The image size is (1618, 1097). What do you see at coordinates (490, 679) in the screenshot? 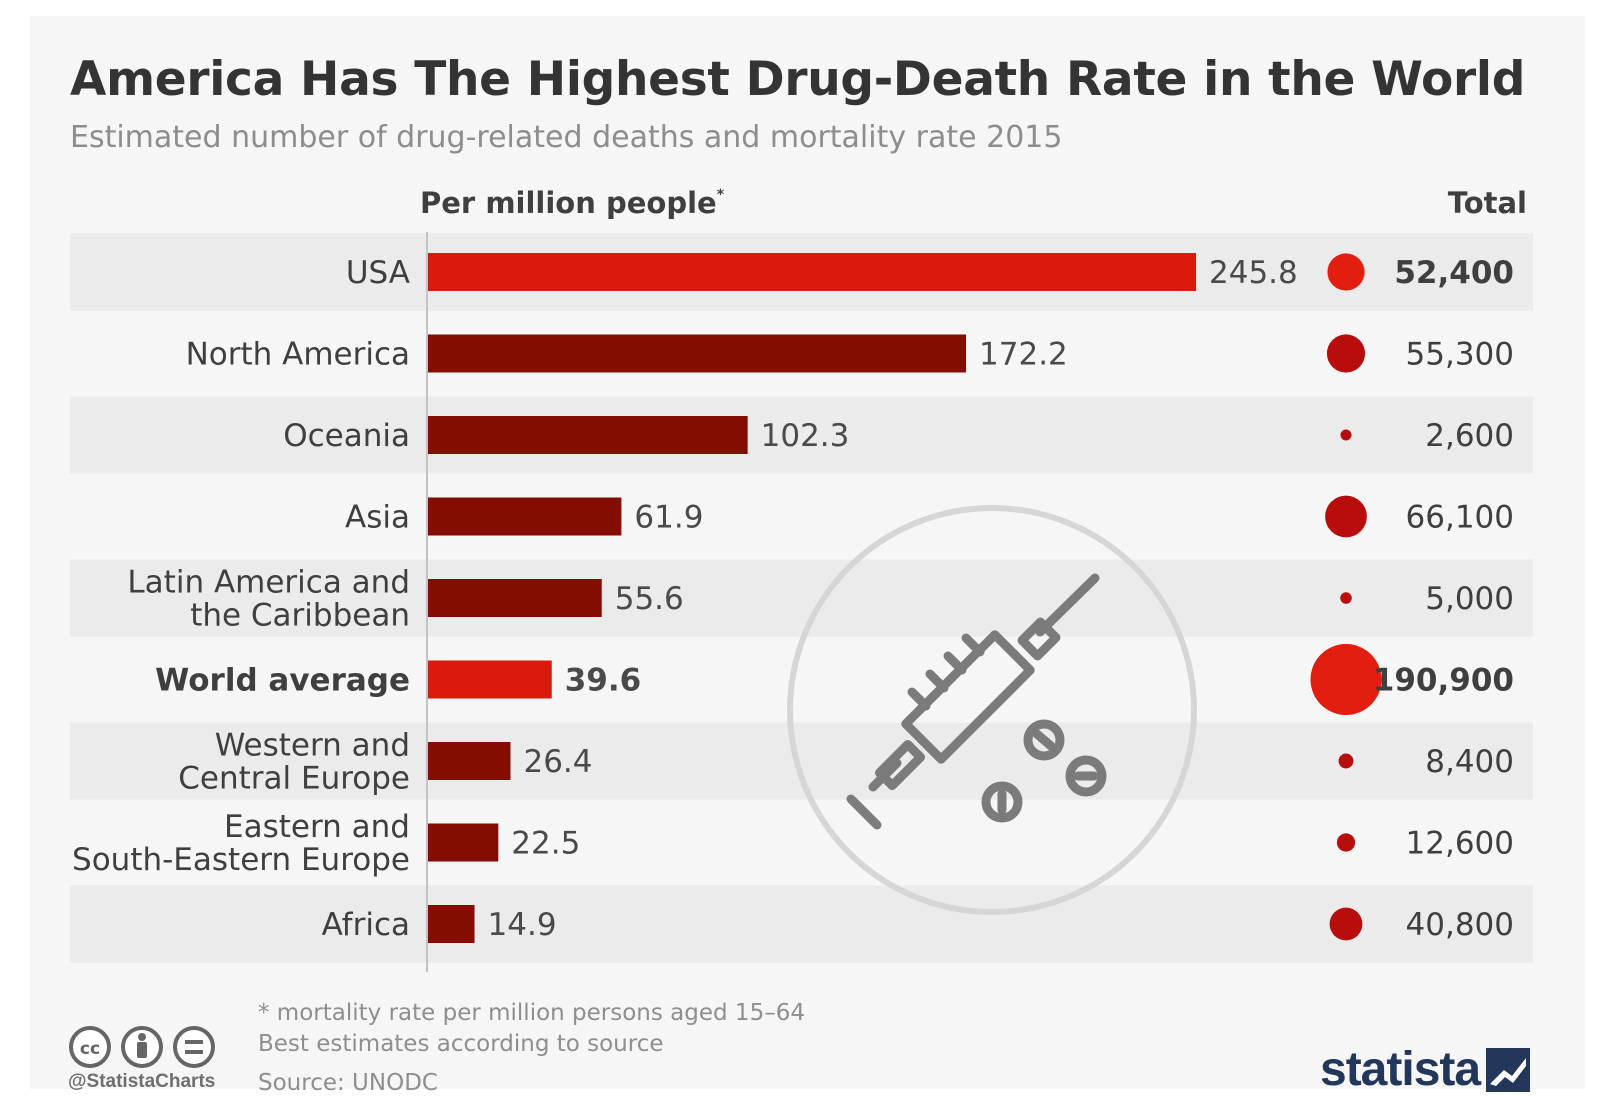
I see `bar-world-average` at bounding box center [490, 679].